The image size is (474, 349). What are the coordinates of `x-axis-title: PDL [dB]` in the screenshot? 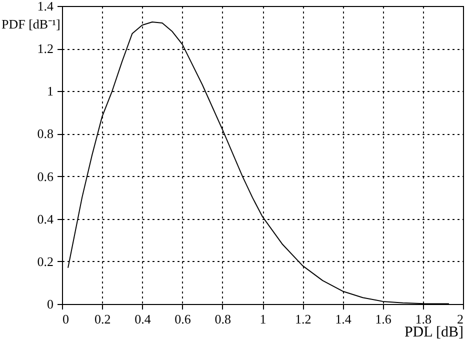 It's located at (434, 332).